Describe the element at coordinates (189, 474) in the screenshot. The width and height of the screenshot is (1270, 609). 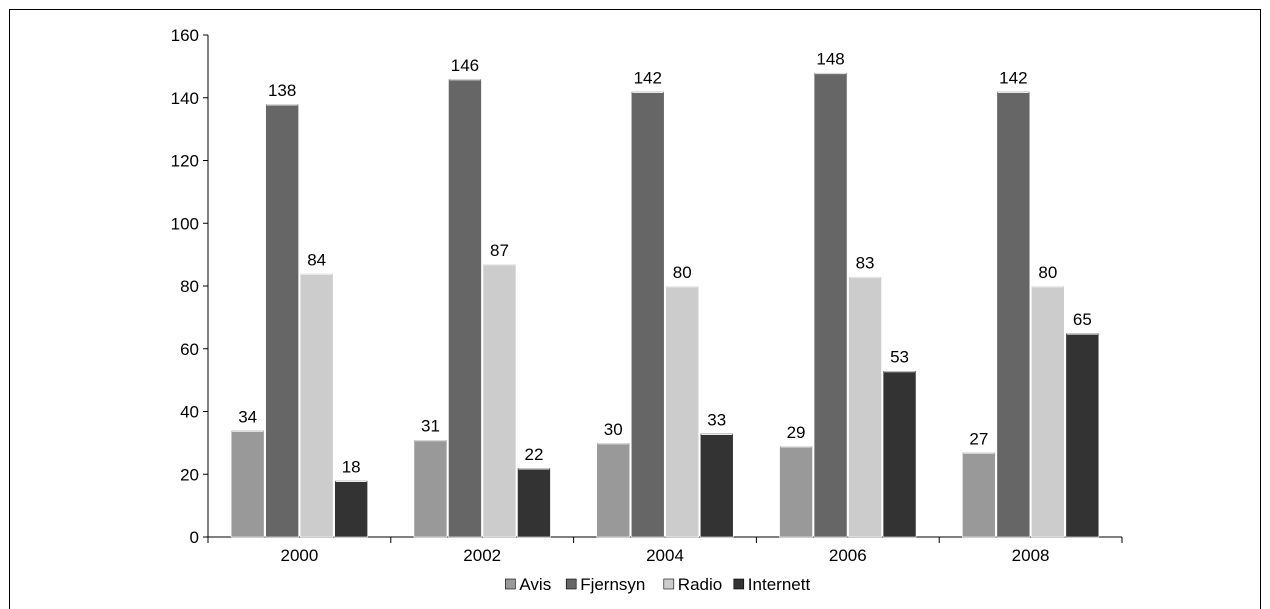
I see `y-tick-label: 20` at that location.